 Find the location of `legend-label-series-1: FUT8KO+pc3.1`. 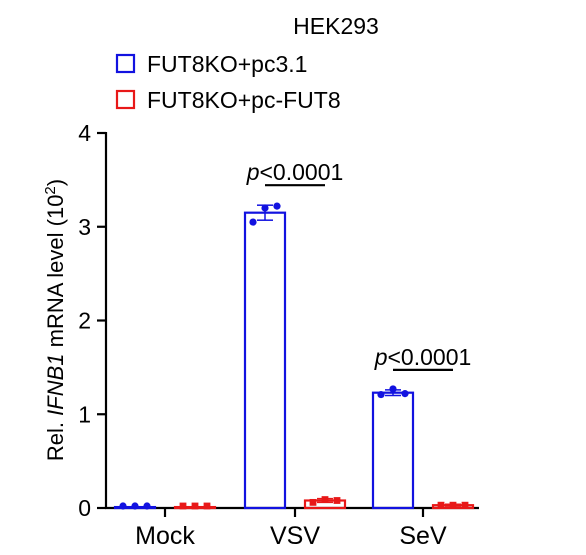

legend-label-series-1: FUT8KO+pc3.1 is located at coordinates (227, 64).